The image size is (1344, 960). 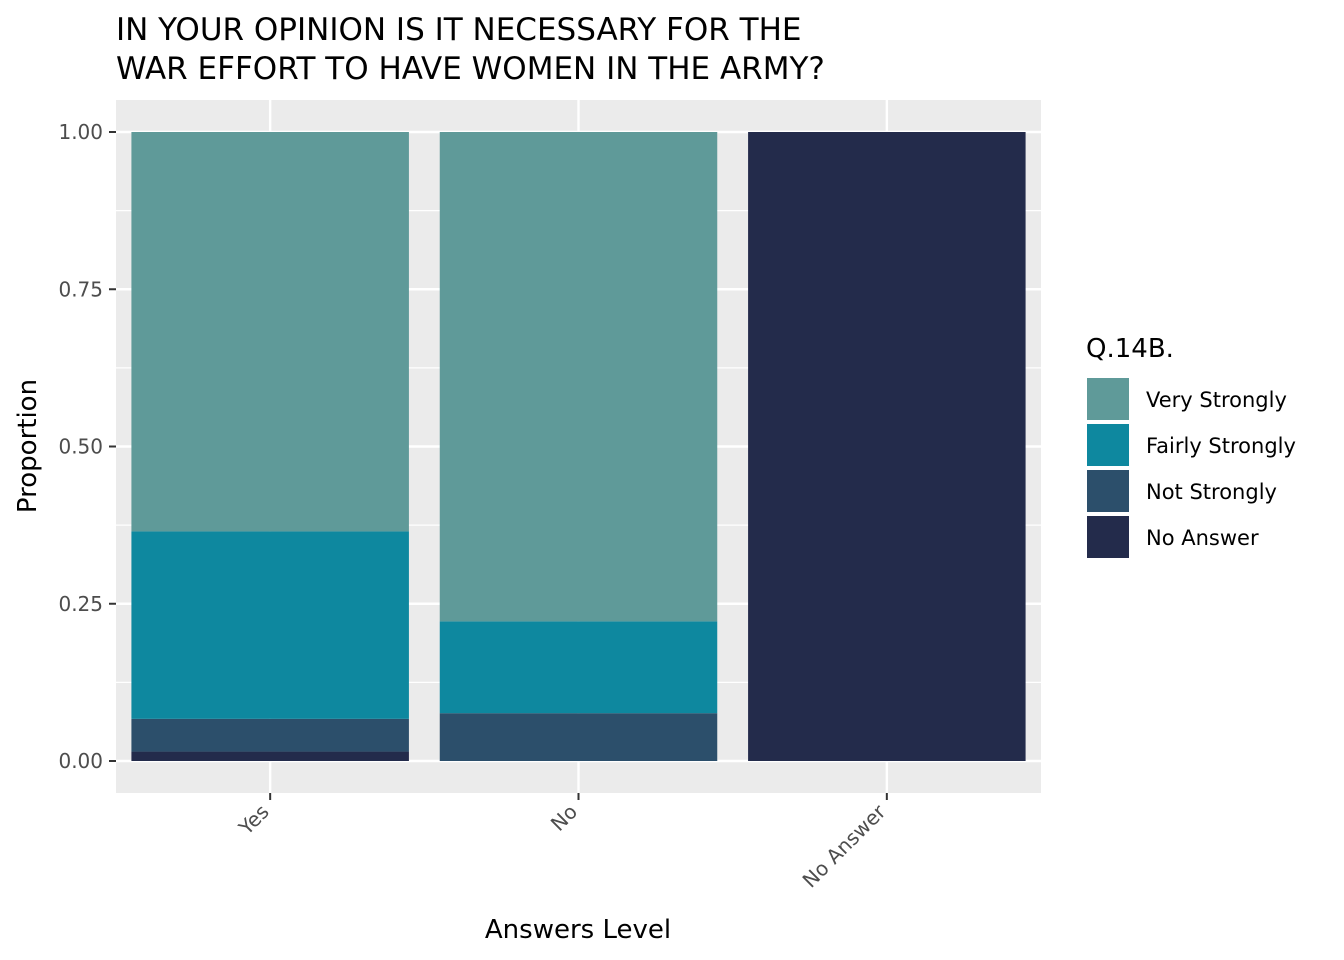 I want to click on y-tick-label: 0.75, so click(x=80, y=289).